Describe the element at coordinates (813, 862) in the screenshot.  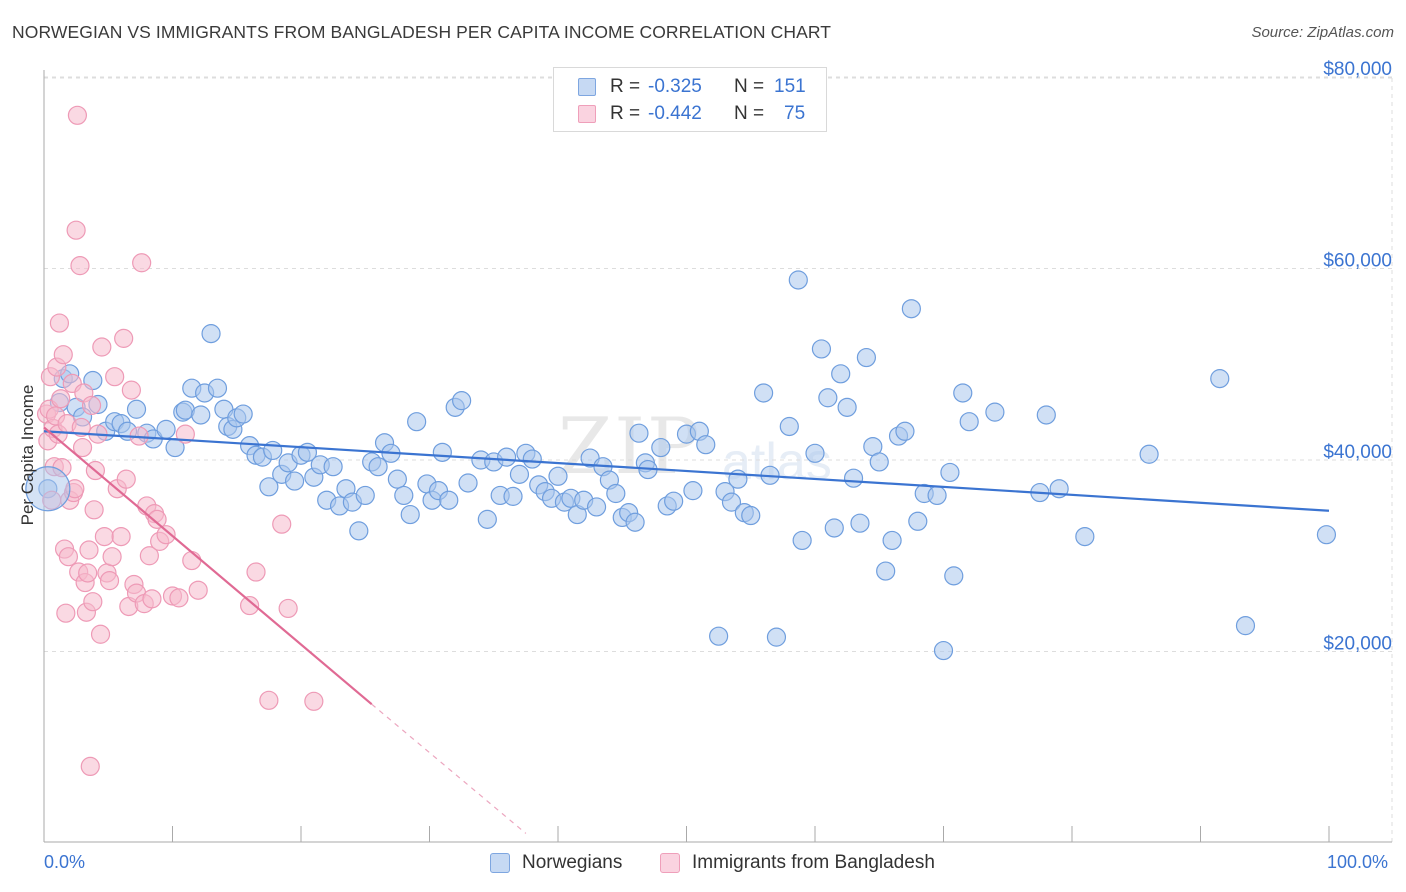
I see `bottom-legend-label: Immigrants from Bangladesh` at that location.